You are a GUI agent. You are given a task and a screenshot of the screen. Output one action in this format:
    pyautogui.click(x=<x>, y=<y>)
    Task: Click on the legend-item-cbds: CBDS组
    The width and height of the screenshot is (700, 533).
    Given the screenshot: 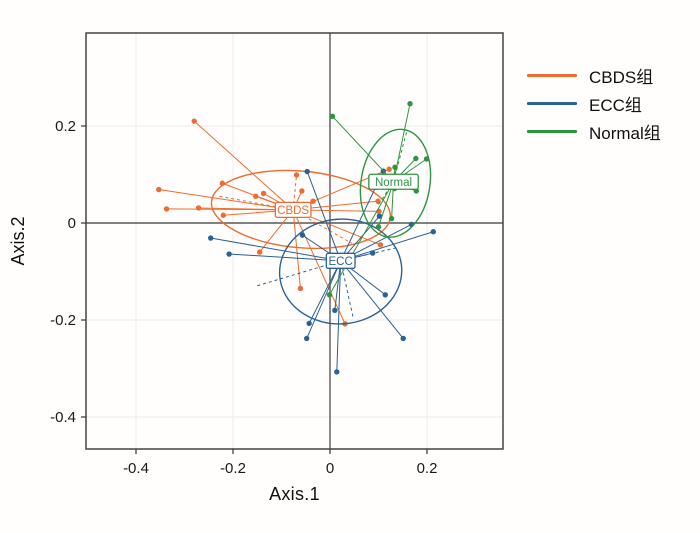 What is the action you would take?
    pyautogui.click(x=594, y=75)
    